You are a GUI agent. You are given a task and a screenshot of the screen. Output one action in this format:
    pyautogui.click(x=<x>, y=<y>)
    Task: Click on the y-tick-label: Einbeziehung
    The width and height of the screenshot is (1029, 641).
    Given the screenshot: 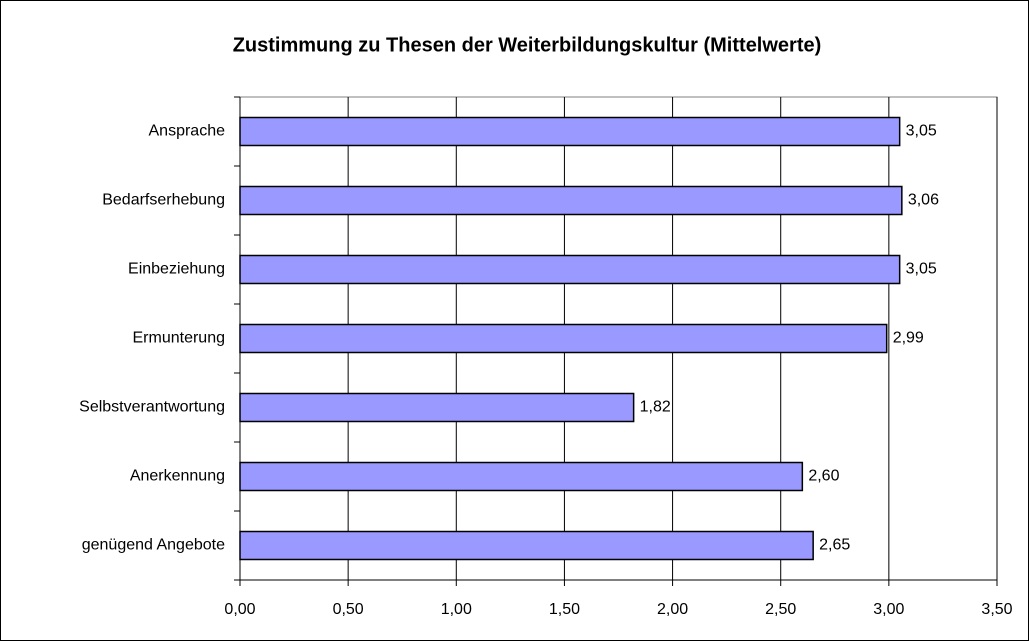 What is the action you would take?
    pyautogui.click(x=176, y=269)
    